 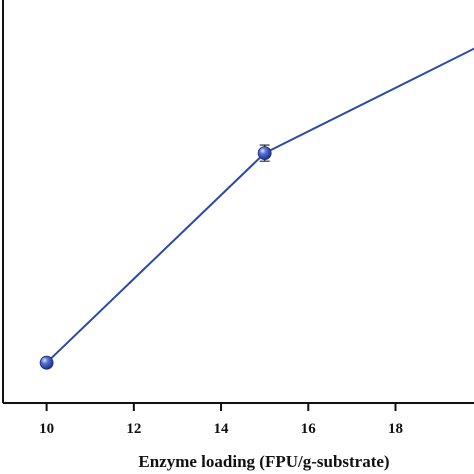 I want to click on x-tick-label: 16, so click(x=309, y=429).